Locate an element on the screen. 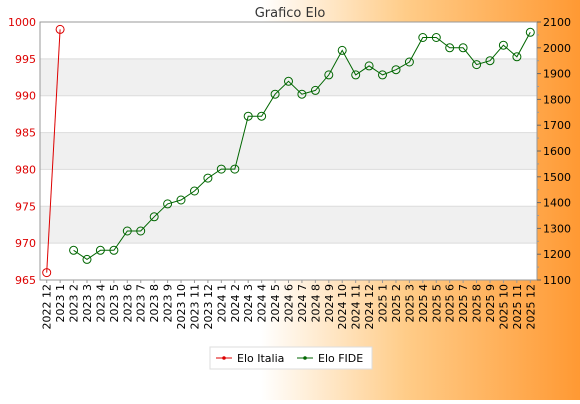 The height and width of the screenshot is (404, 580). left-tick-label: 995 is located at coordinates (25, 59).